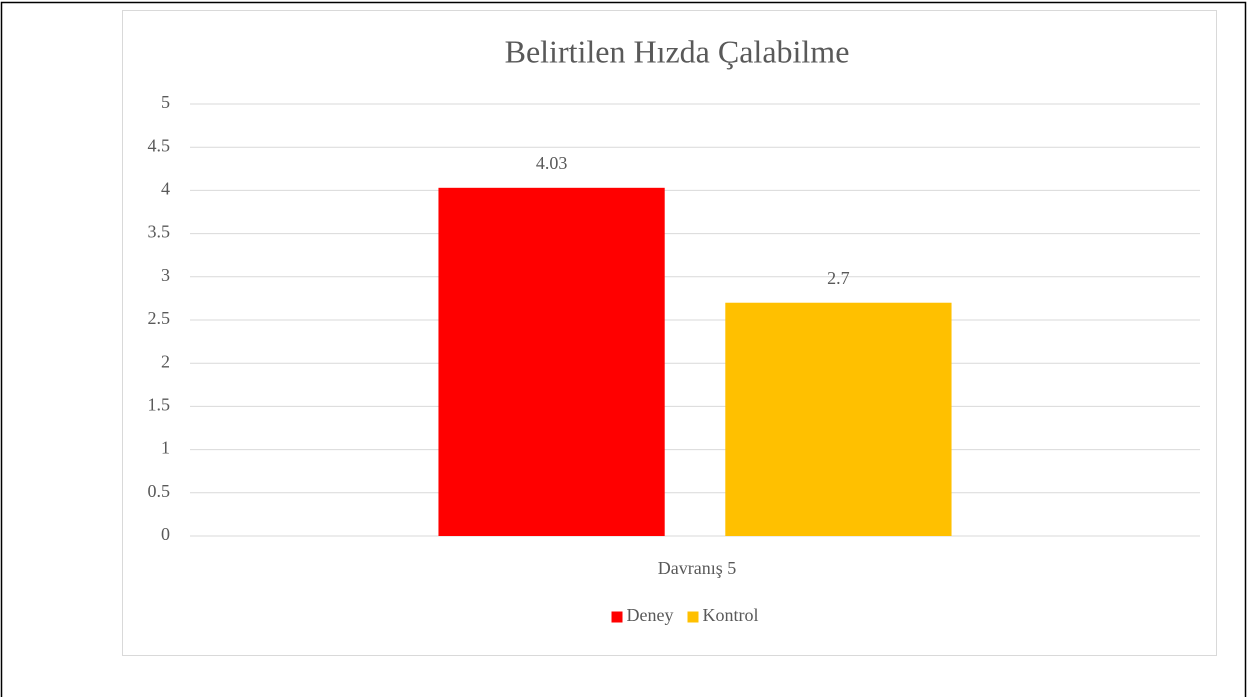 This screenshot has height=697, width=1247. Describe the element at coordinates (165, 534) in the screenshot. I see `y-tick-label: 0` at that location.